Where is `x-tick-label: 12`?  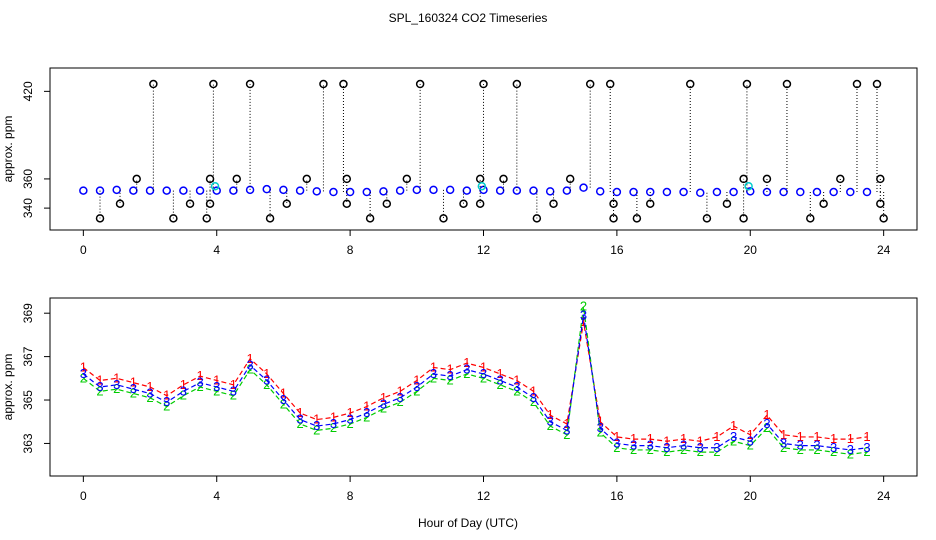 x-tick-label: 12 is located at coordinates (484, 496).